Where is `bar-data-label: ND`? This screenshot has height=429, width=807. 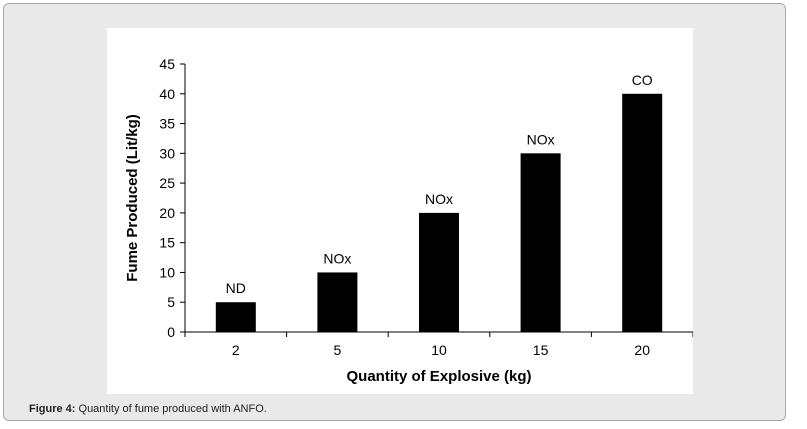 bar-data-label: ND is located at coordinates (236, 288).